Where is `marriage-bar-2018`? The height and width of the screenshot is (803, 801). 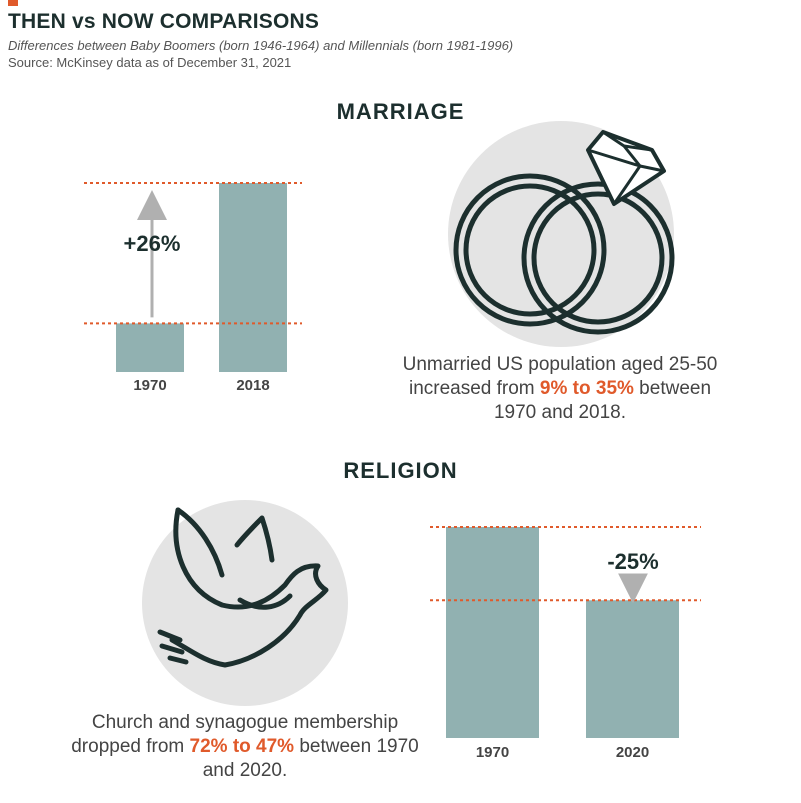
marriage-bar-2018 is located at coordinates (253, 277).